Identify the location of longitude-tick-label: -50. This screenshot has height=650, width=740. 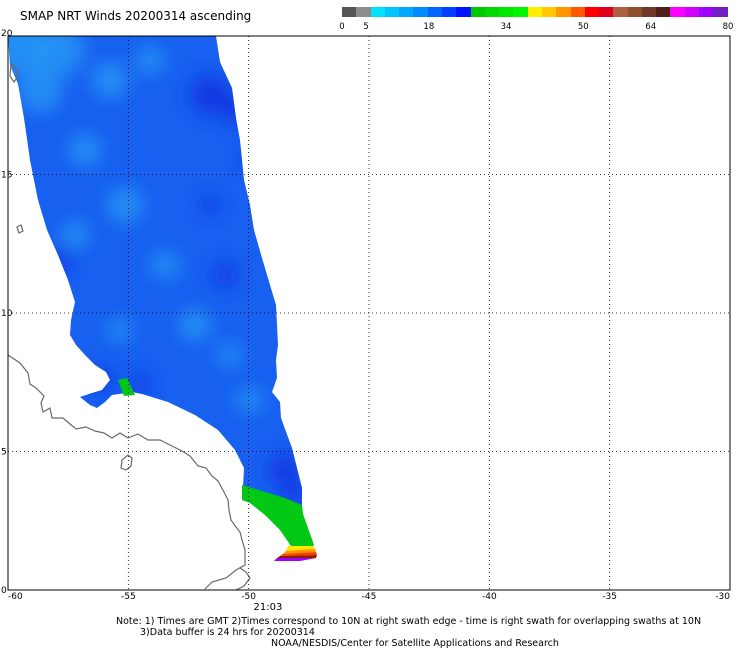
(248, 597).